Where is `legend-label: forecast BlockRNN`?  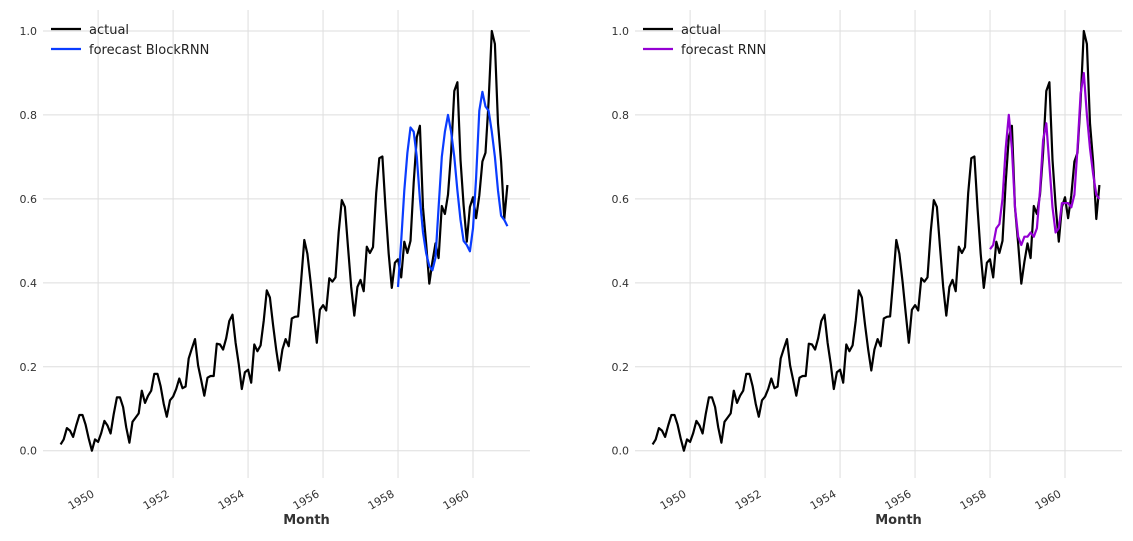 legend-label: forecast BlockRNN is located at coordinates (149, 50).